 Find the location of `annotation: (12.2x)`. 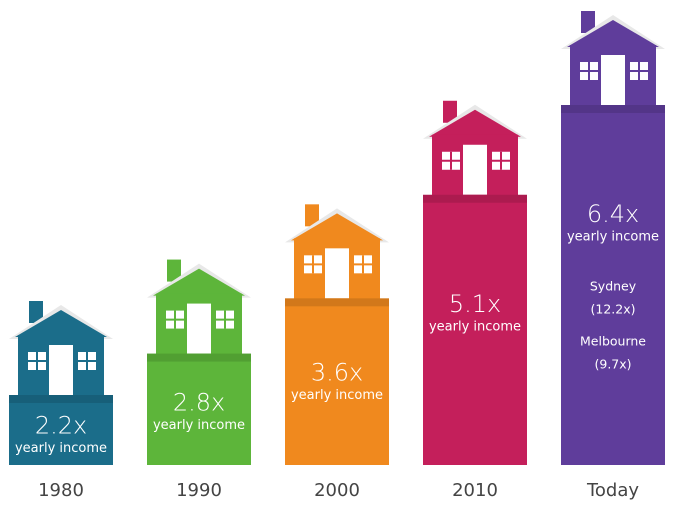

annotation: (12.2x) is located at coordinates (613, 309).